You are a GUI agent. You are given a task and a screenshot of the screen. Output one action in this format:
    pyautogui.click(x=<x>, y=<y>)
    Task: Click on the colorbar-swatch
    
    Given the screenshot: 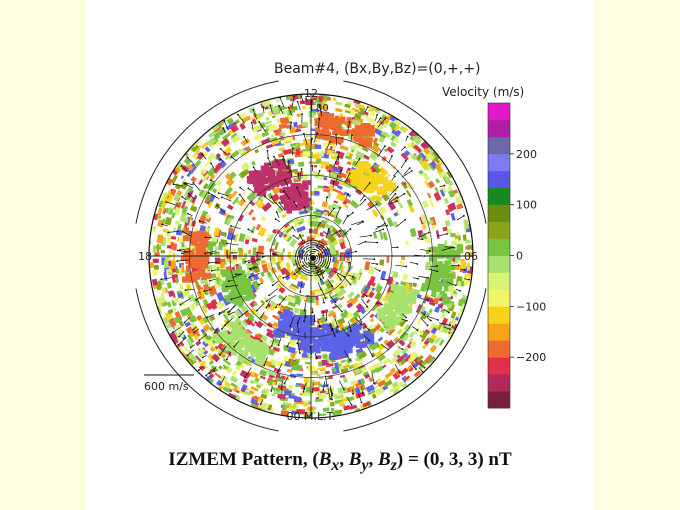 What is the action you would take?
    pyautogui.click(x=499, y=383)
    